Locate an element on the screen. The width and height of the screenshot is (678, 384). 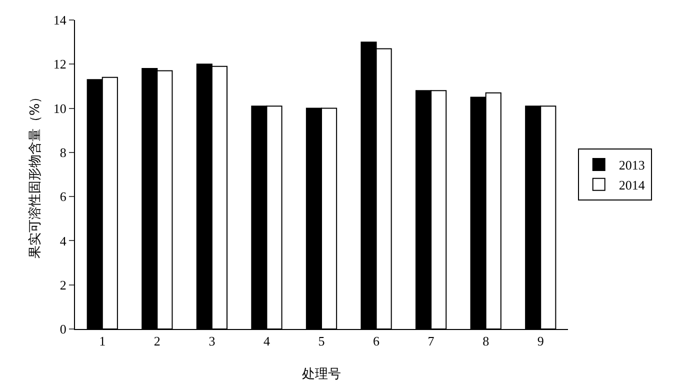
x-tick-label: 1 is located at coordinates (102, 341).